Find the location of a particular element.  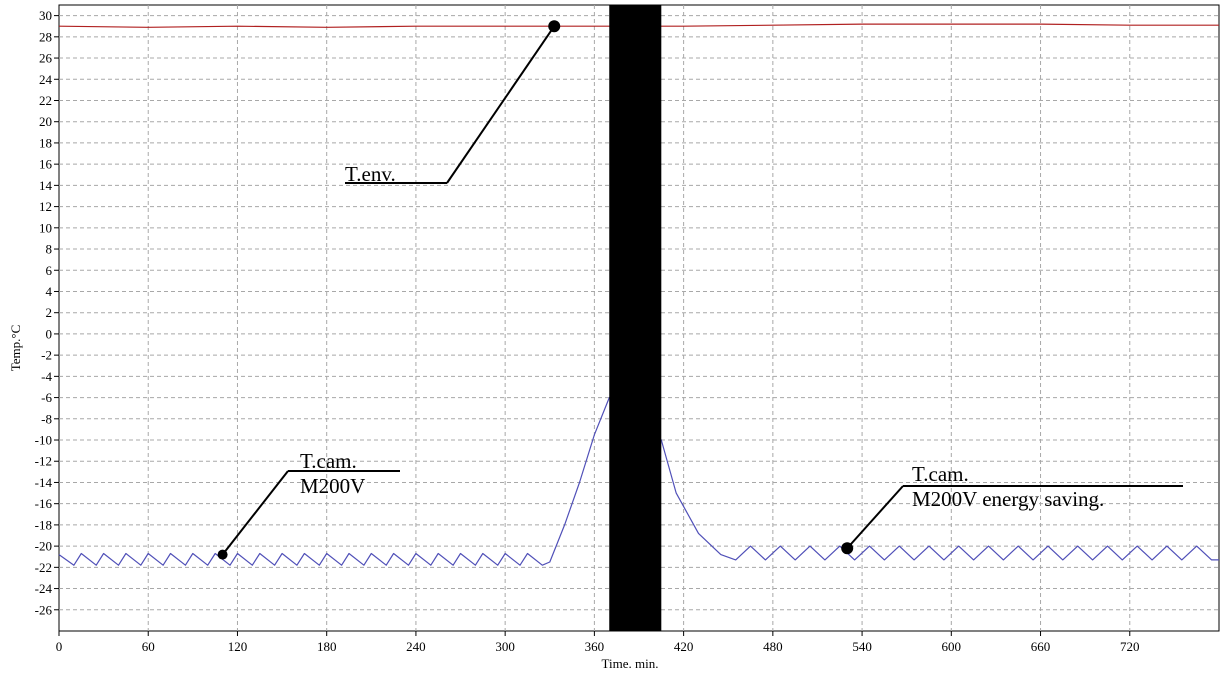

y-tick-label: 12 is located at coordinates (45, 206).